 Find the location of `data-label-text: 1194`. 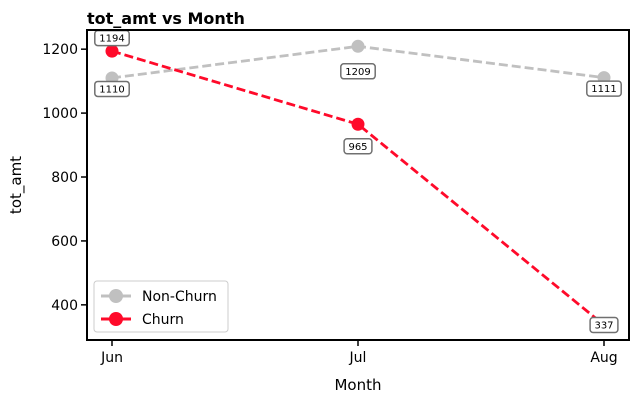

data-label-text: 1194 is located at coordinates (111, 39).